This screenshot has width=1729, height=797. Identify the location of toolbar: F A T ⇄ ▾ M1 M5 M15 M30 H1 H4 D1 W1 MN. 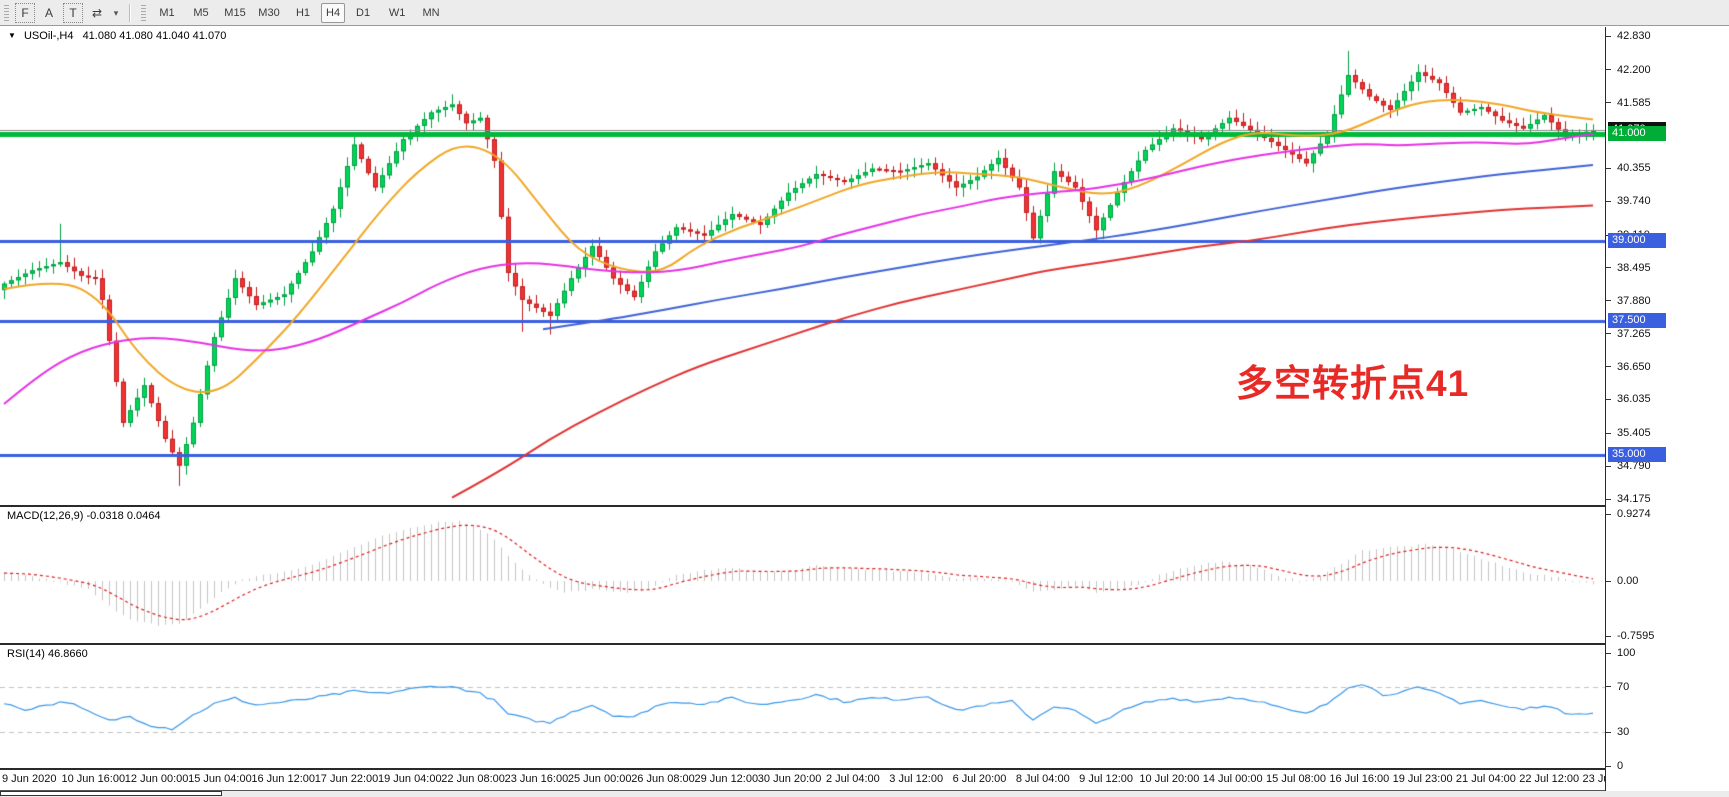
(864, 13).